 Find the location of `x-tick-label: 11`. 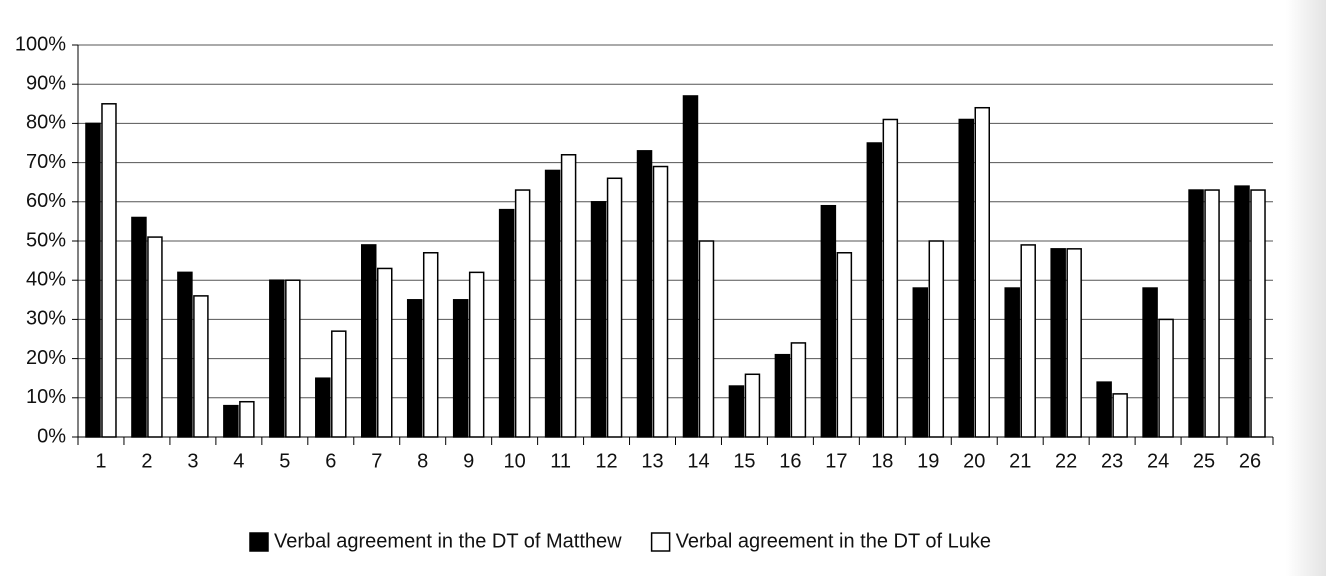

x-tick-label: 11 is located at coordinates (560, 461).